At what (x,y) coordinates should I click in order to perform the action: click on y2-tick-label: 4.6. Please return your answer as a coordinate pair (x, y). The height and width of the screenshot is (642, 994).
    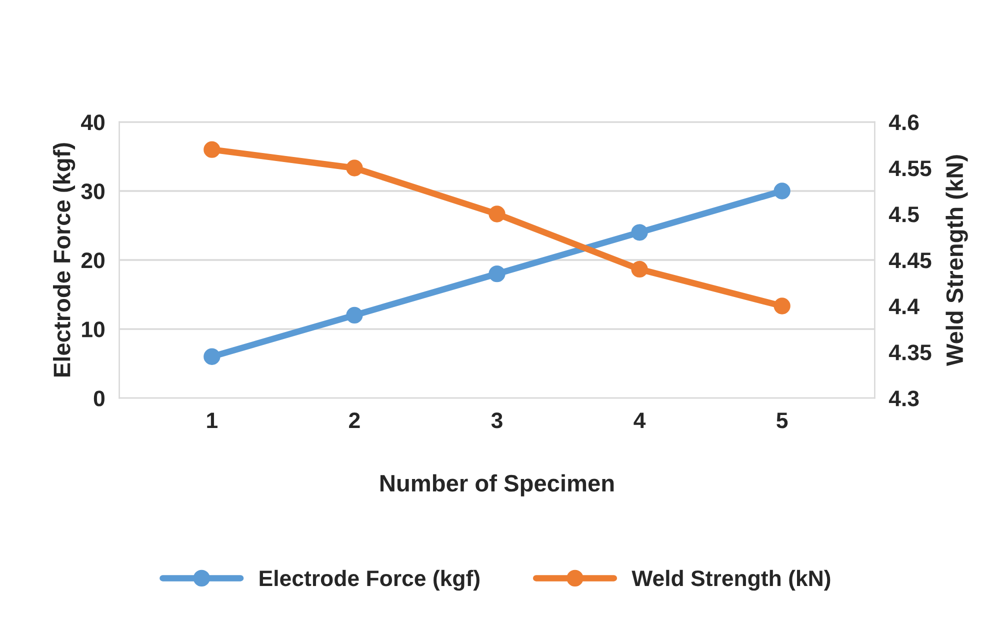
    Looking at the image, I should click on (903, 122).